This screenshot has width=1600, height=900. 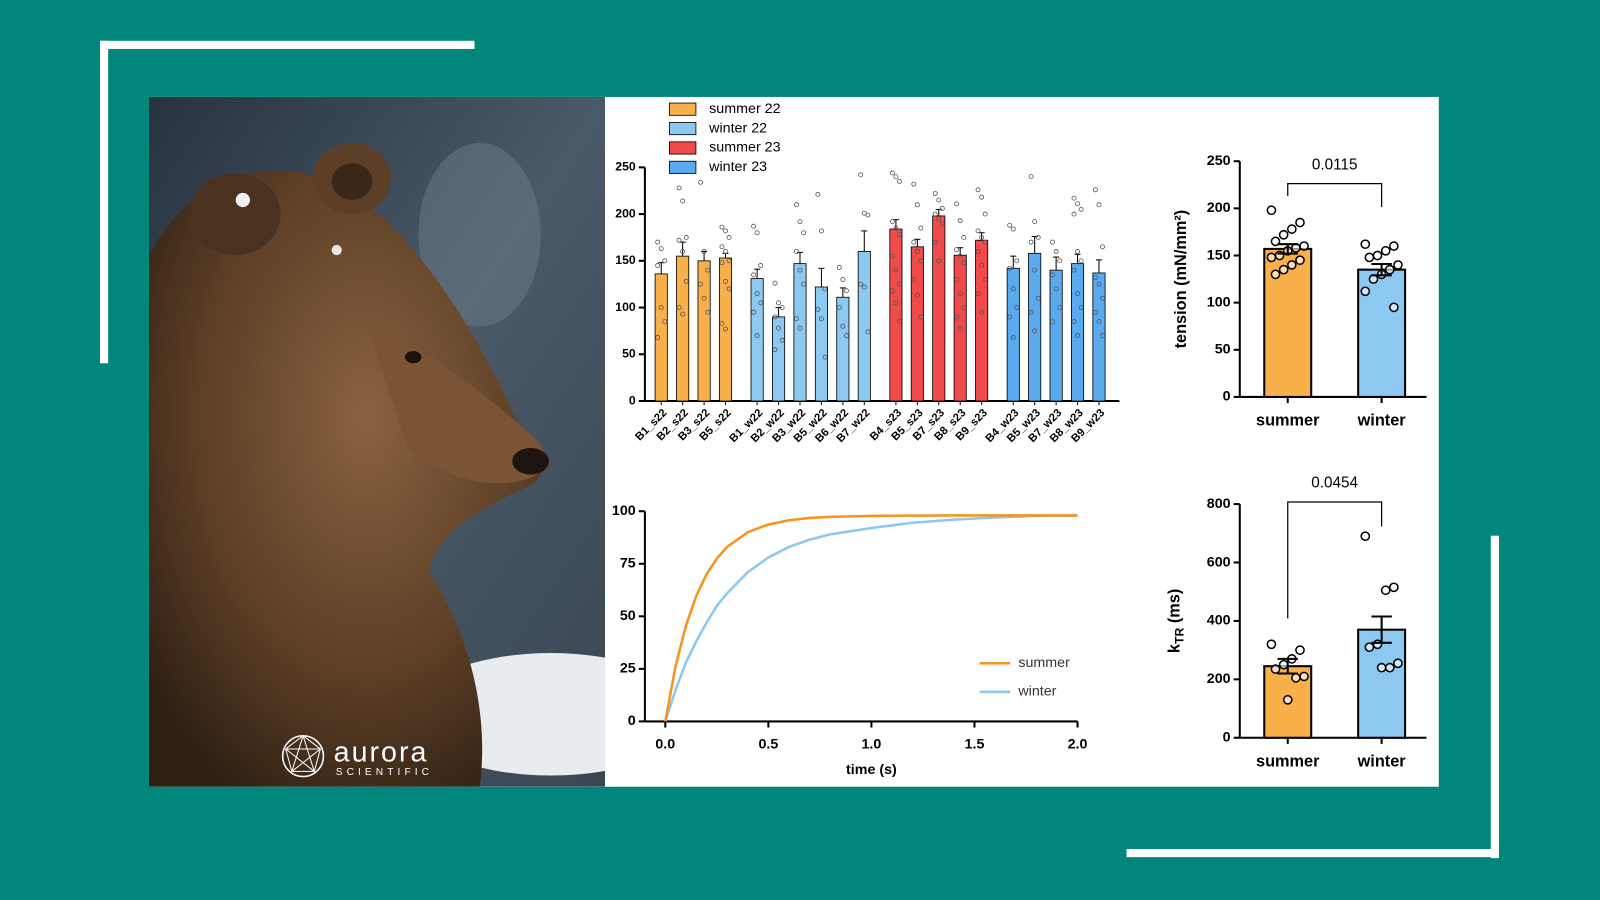 I want to click on y-label-unit: (ms), so click(x=1175, y=608).